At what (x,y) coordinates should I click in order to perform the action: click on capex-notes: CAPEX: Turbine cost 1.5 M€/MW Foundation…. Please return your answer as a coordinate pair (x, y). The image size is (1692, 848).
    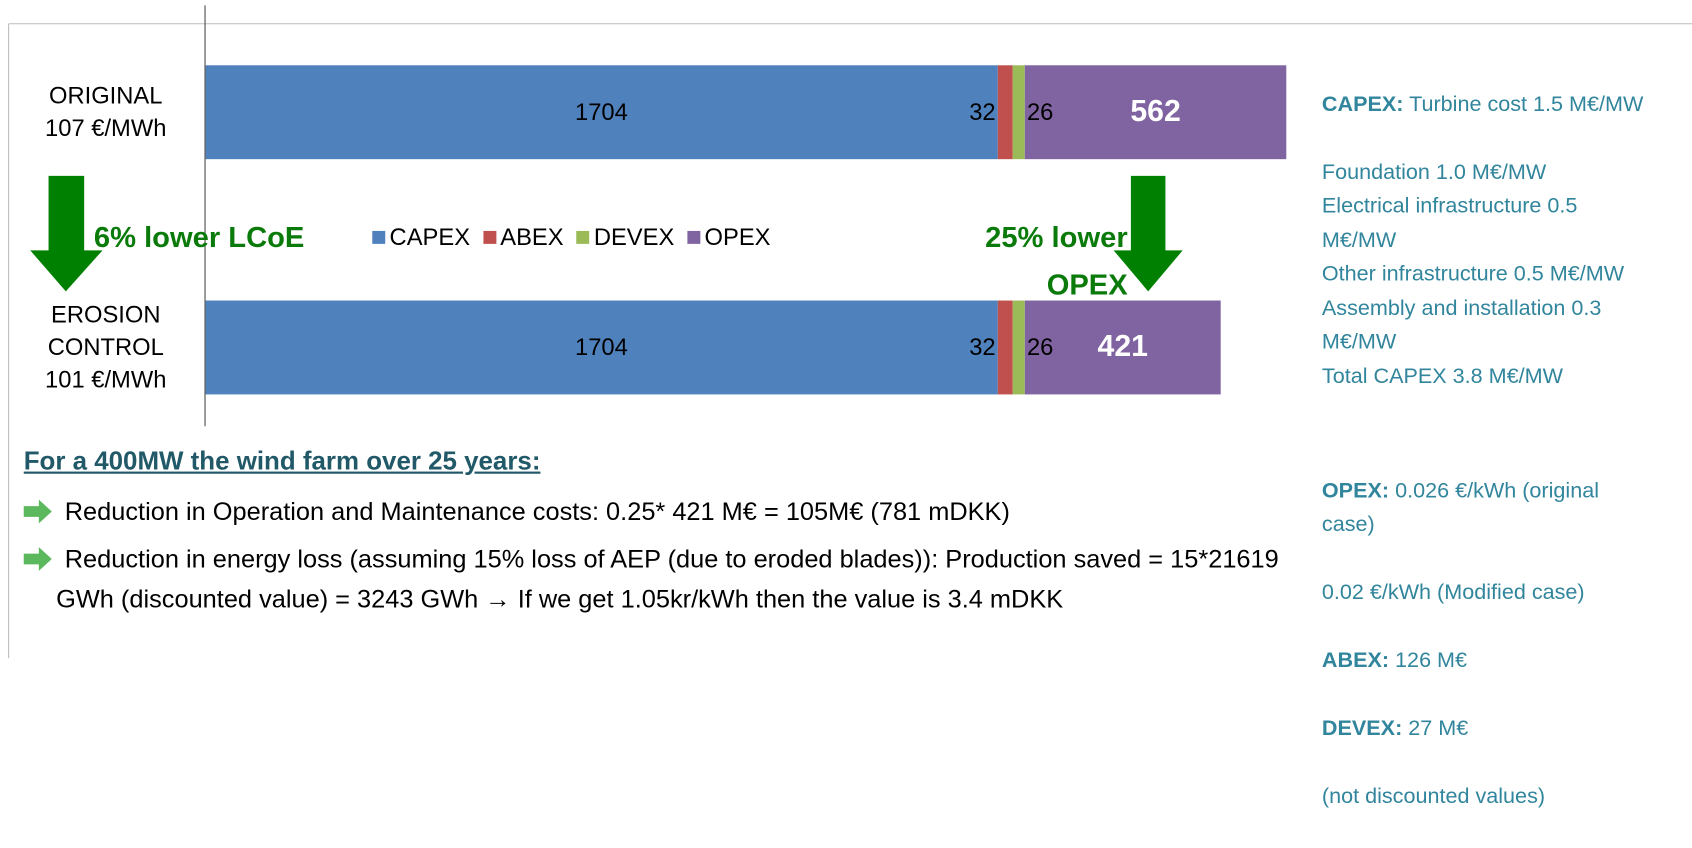
    Looking at the image, I should click on (1489, 241).